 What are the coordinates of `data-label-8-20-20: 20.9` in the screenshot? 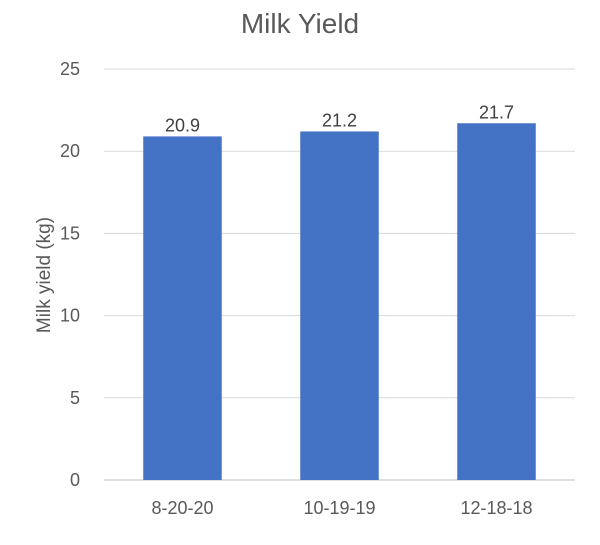 It's located at (182, 125).